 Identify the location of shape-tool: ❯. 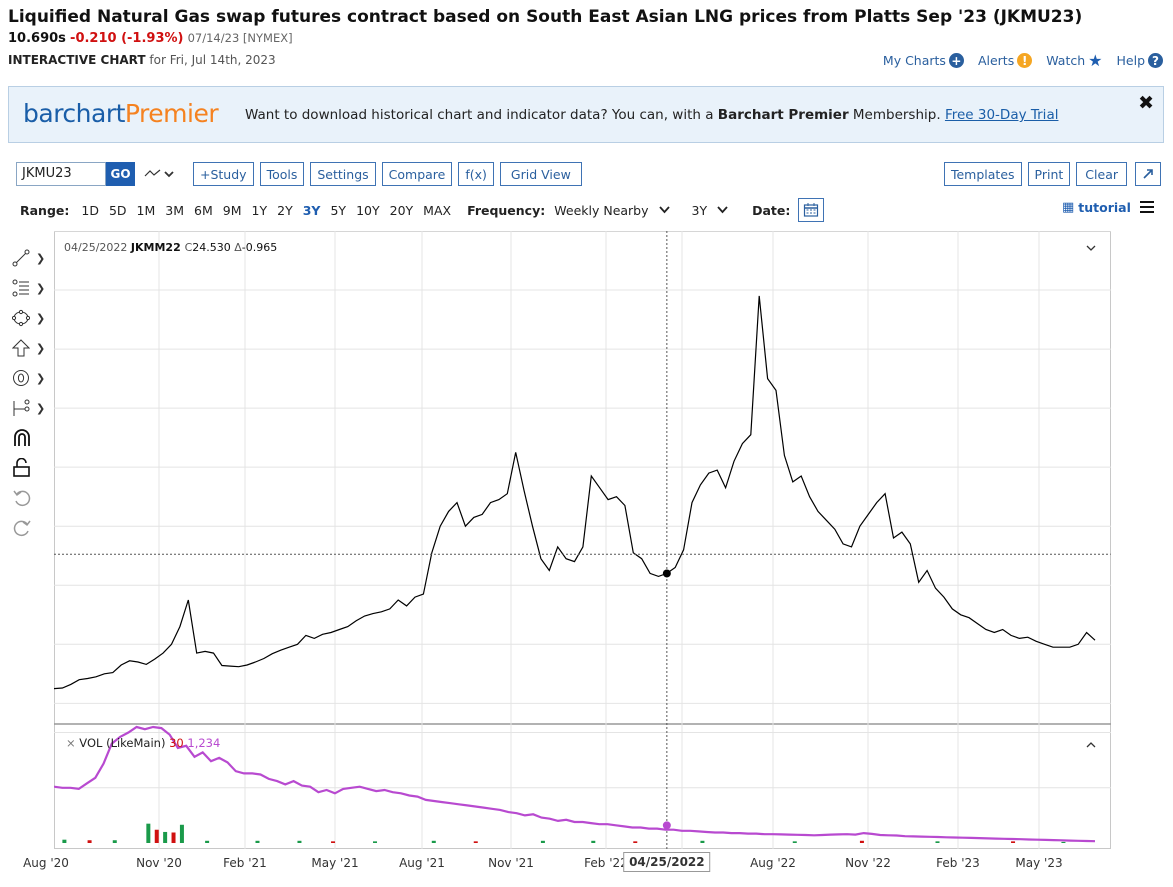
(32, 318).